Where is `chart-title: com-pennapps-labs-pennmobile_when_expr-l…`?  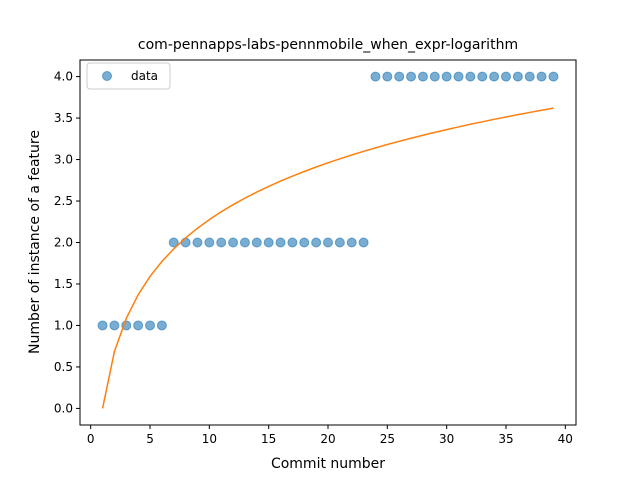
chart-title: com-pennapps-labs-pennmobile_when_expr-l… is located at coordinates (328, 45).